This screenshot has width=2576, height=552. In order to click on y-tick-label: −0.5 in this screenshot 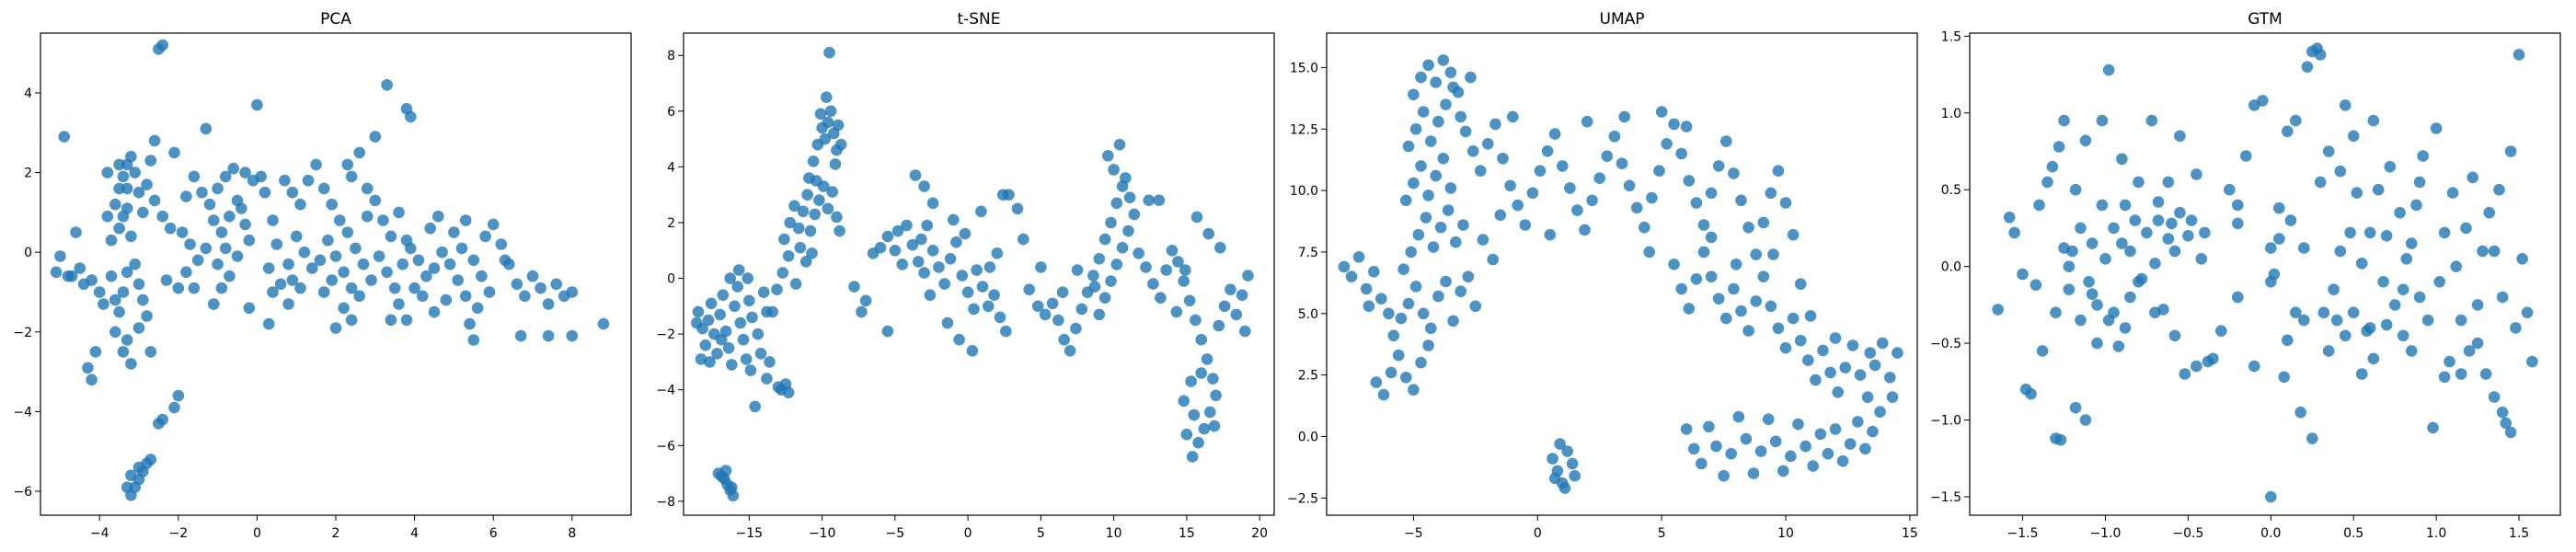, I will do `click(1945, 344)`.